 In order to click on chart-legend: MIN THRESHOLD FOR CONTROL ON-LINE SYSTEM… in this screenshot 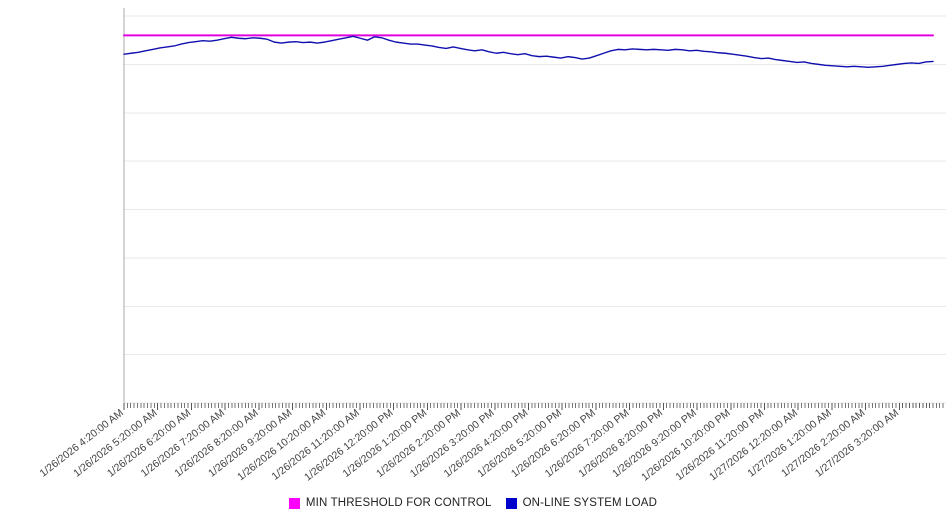, I will do `click(473, 503)`.